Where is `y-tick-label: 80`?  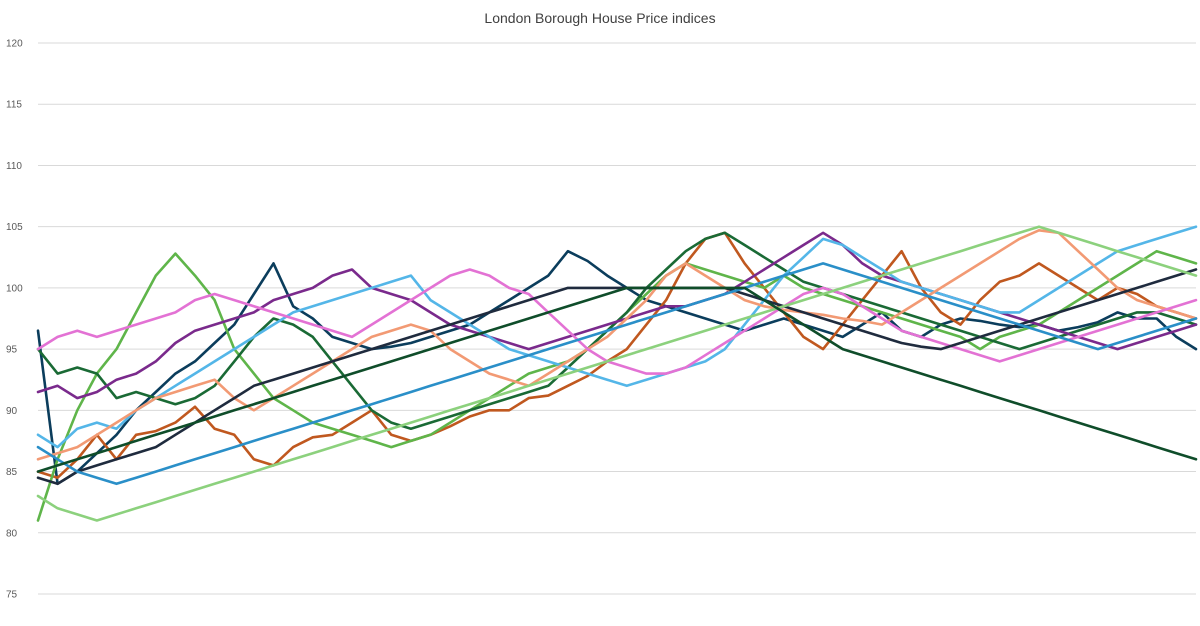 y-tick-label: 80 is located at coordinates (12, 533).